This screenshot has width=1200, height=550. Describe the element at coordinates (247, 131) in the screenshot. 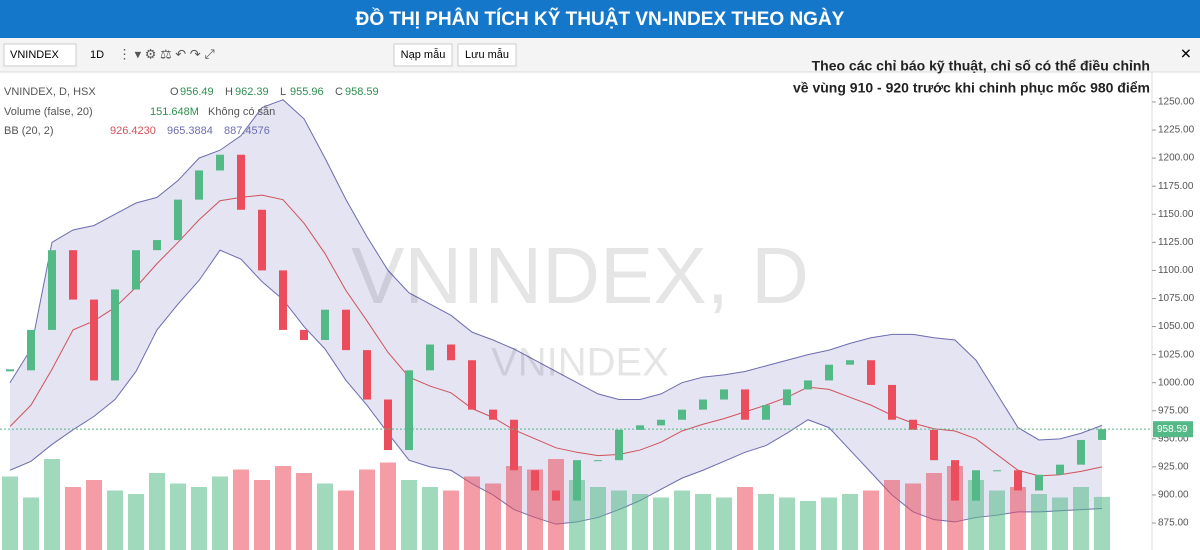

I see `bb-value: 887.4576` at that location.